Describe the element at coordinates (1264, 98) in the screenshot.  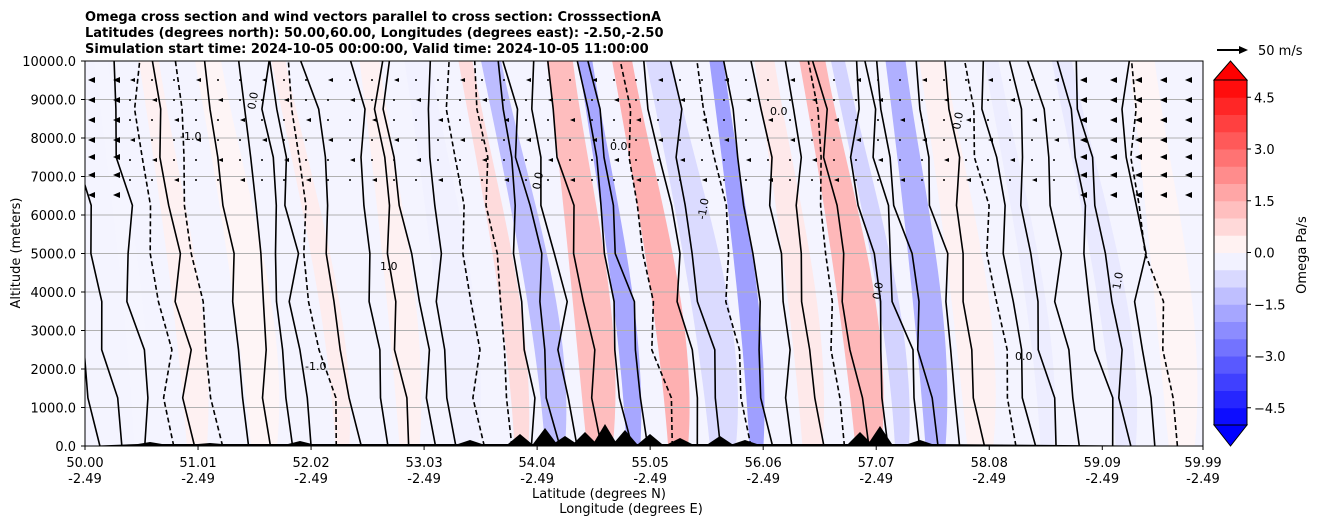
I see `colorbar-tick-label: 4.5` at that location.